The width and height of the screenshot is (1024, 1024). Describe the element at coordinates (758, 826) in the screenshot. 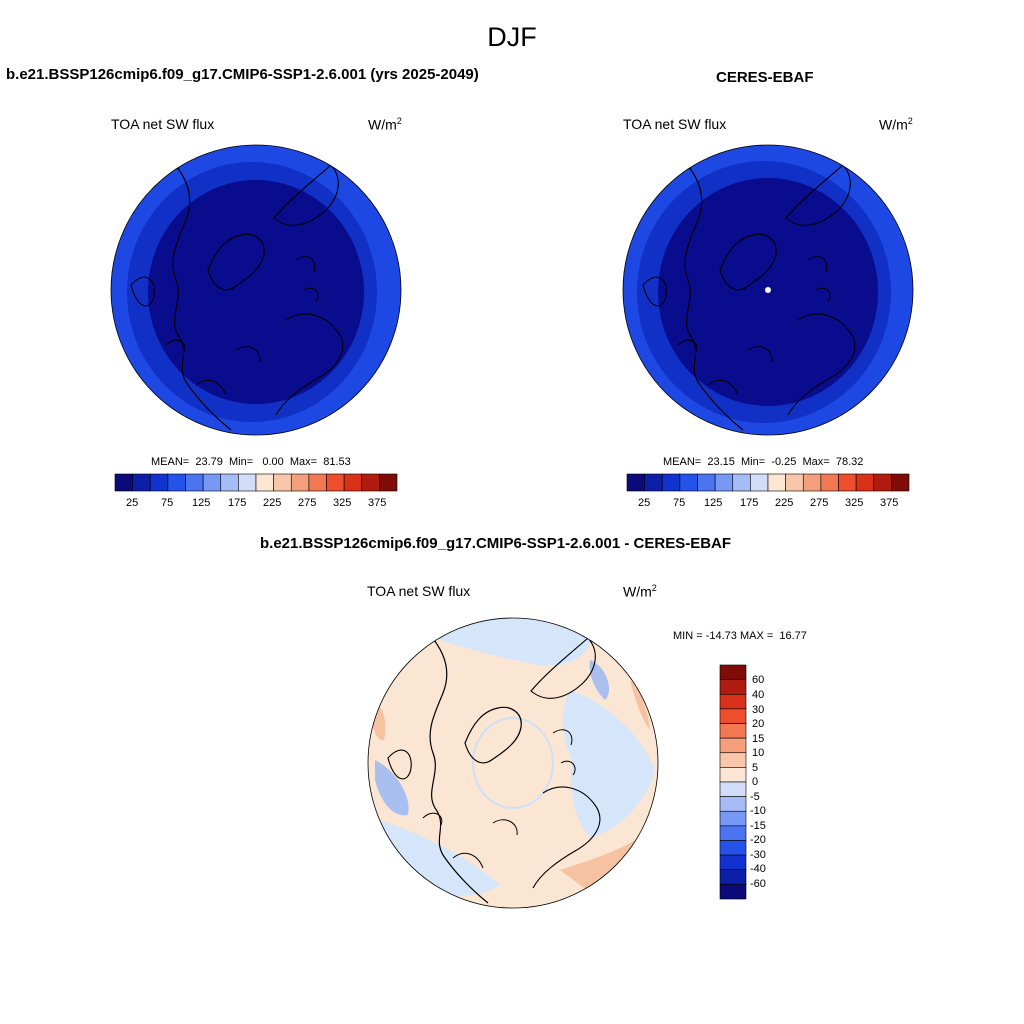

I see `cbar3-tick: -15` at that location.